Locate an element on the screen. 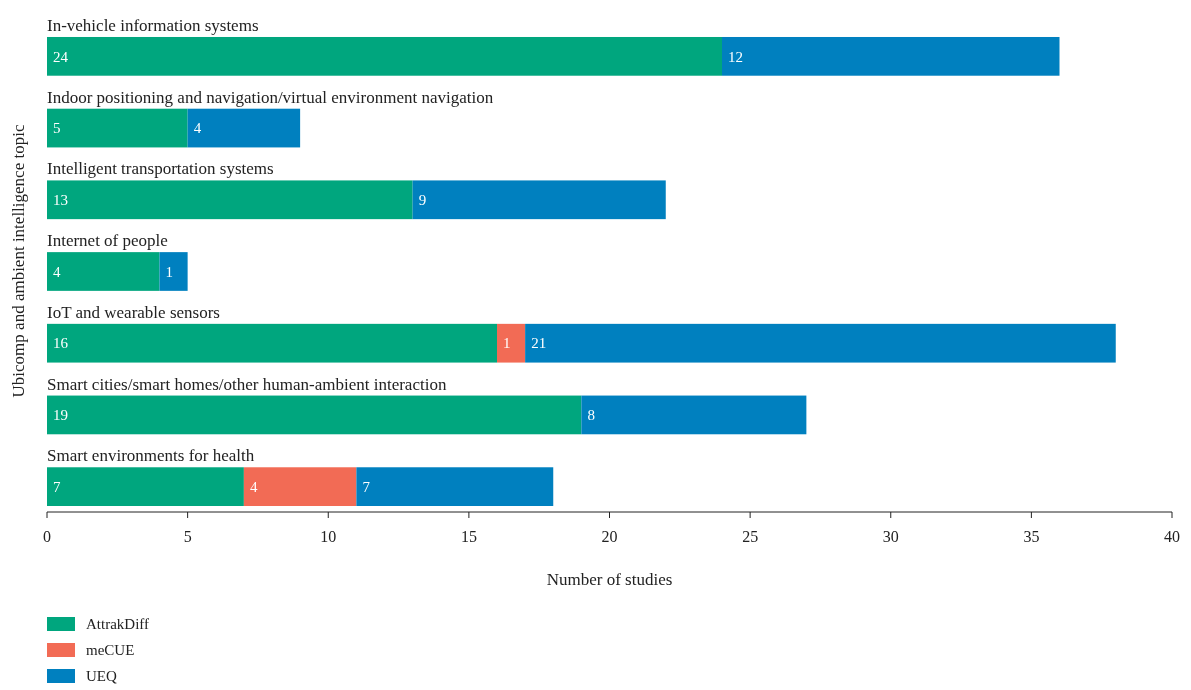 The width and height of the screenshot is (1191, 690). y-tick-label: Smart environments for health is located at coordinates (151, 456).